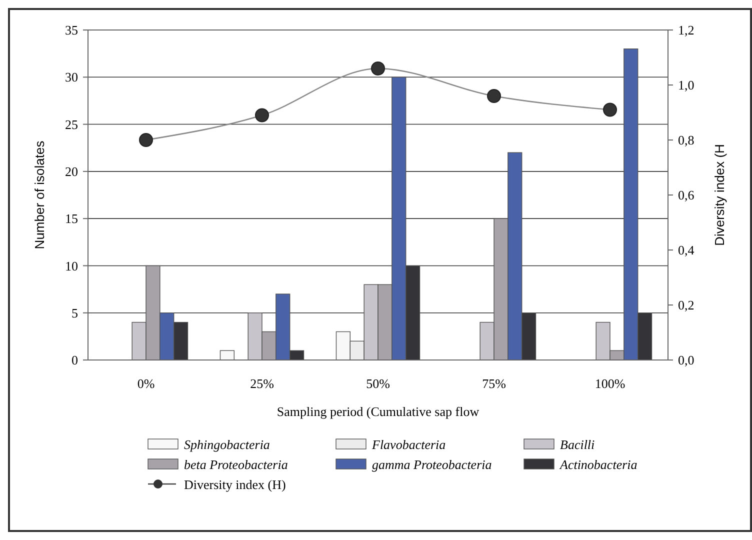 This screenshot has height=540, width=752. Describe the element at coordinates (71, 266) in the screenshot. I see `y-tick-label: 10` at that location.